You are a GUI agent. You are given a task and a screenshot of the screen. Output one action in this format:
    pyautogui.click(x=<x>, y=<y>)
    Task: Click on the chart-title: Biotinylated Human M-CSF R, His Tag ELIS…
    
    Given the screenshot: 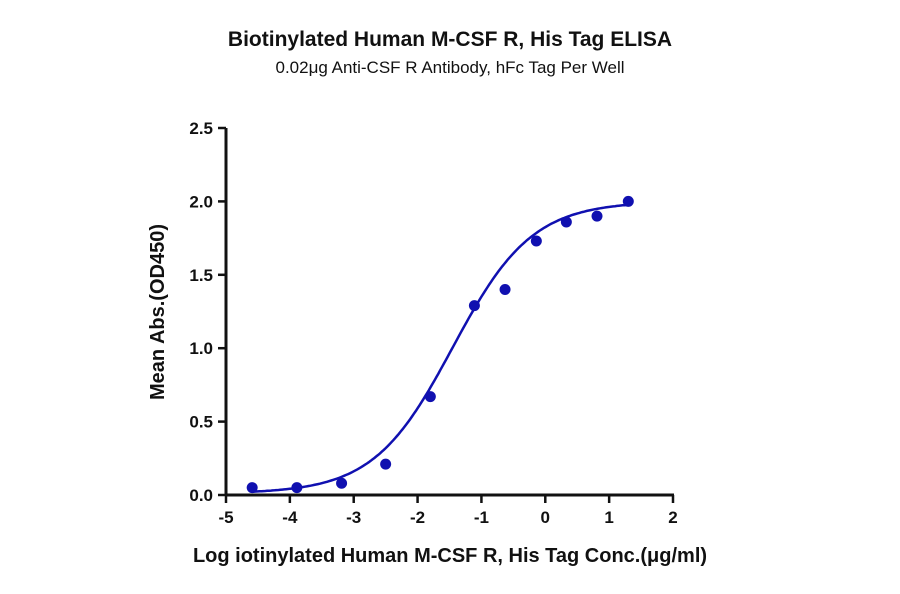 What is the action you would take?
    pyautogui.click(x=450, y=39)
    